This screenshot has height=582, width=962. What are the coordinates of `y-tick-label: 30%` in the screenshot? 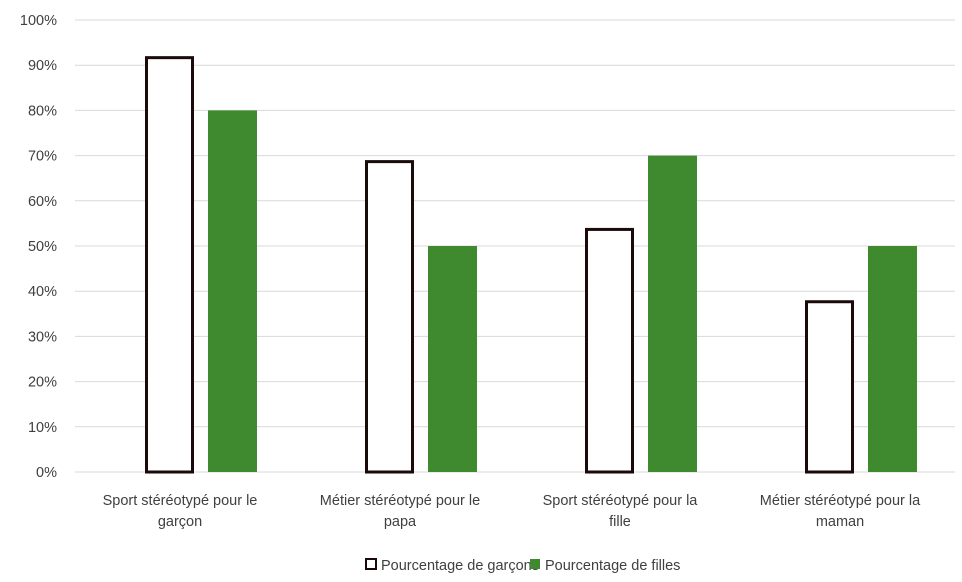 It's located at (42, 337).